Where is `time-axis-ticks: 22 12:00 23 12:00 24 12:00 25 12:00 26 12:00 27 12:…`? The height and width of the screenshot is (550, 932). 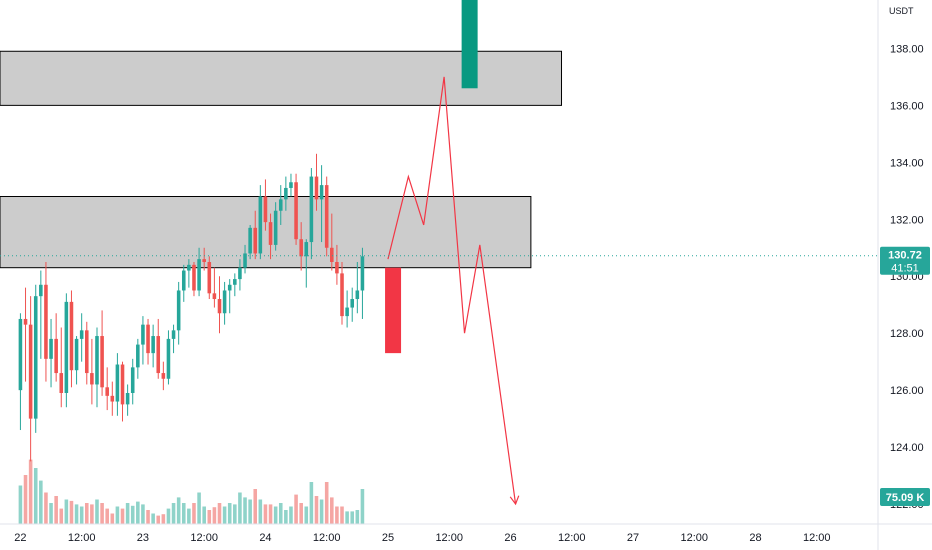 time-axis-ticks: 22 12:00 23 12:00 24 12:00 25 12:00 26 12:00 27 12:… is located at coordinates (422, 538).